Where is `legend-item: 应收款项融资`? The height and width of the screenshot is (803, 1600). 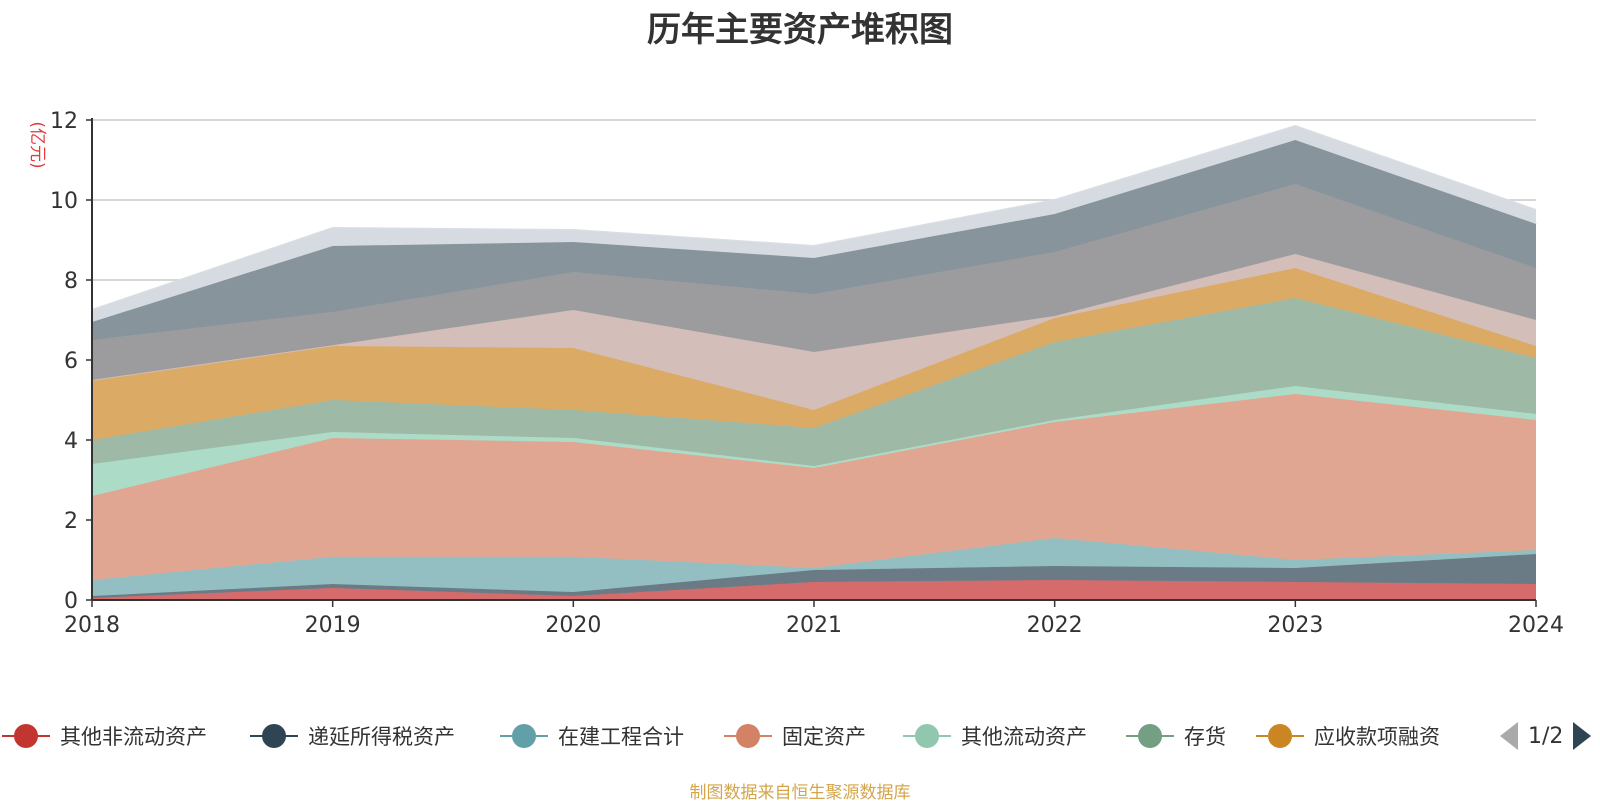
legend-item: 应收款项融资 is located at coordinates (1348, 736).